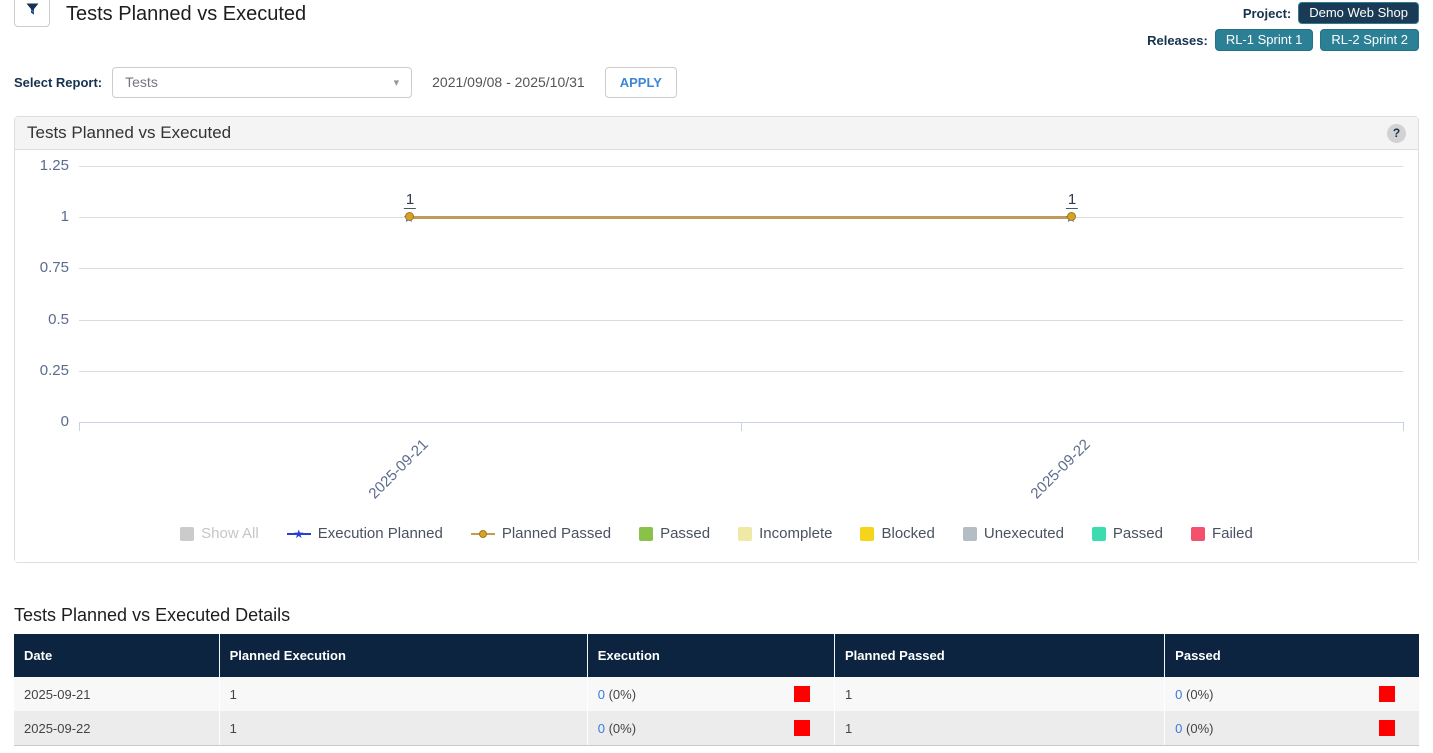 This screenshot has height=753, width=1433. Describe the element at coordinates (117, 728) in the screenshot. I see `date-cell: 2025-09-22` at that location.